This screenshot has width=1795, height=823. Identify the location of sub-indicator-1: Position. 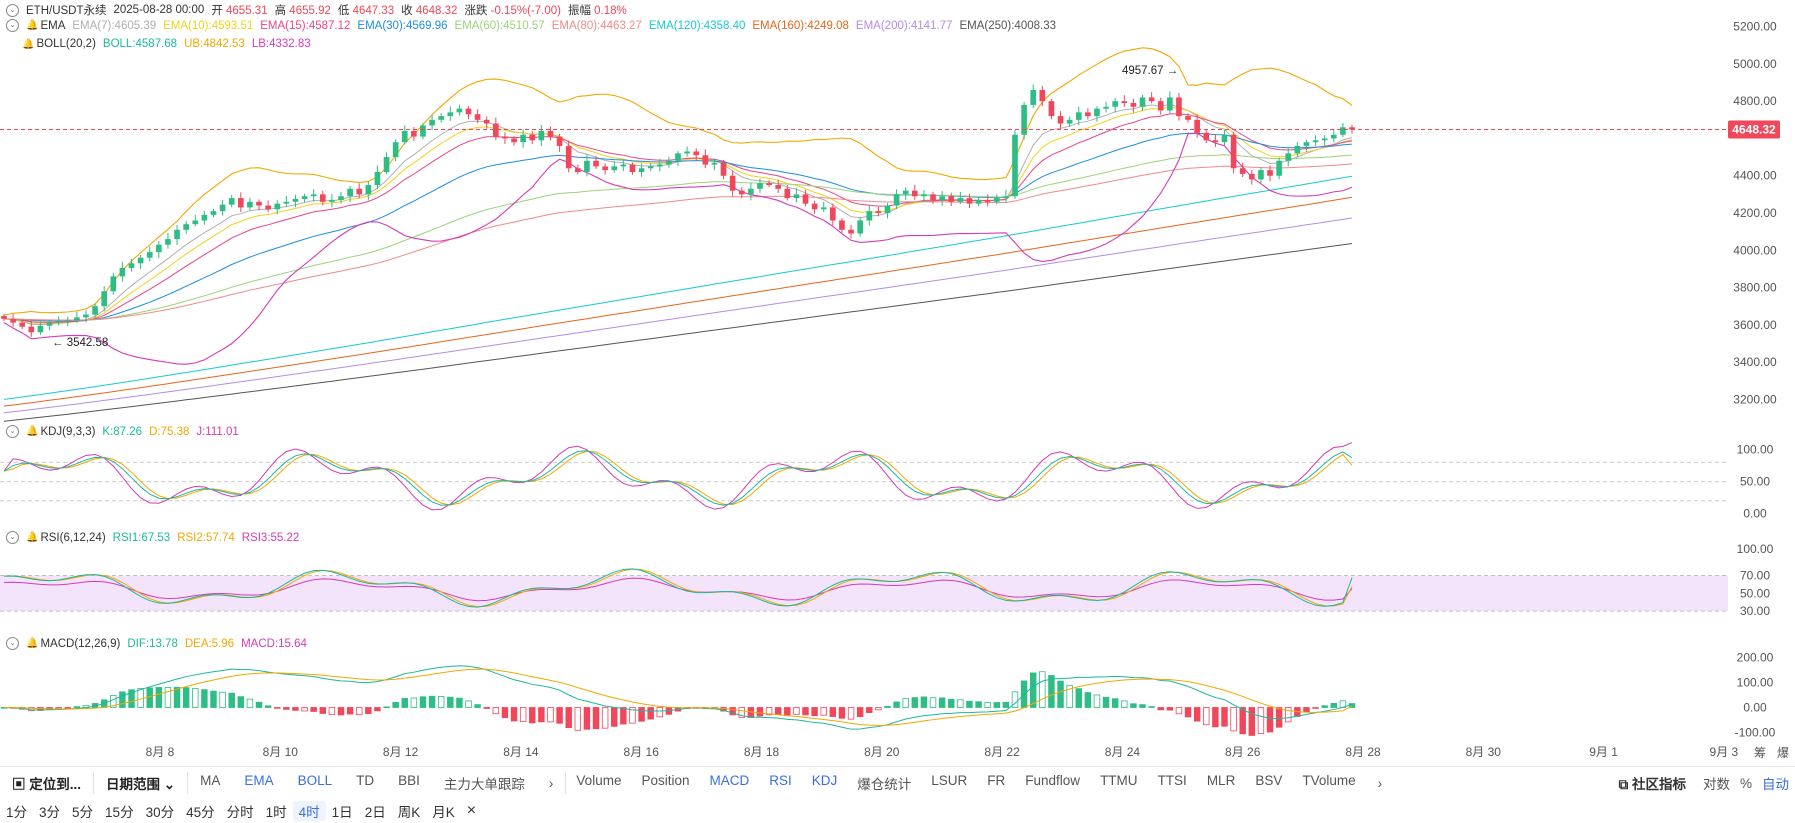
(665, 780).